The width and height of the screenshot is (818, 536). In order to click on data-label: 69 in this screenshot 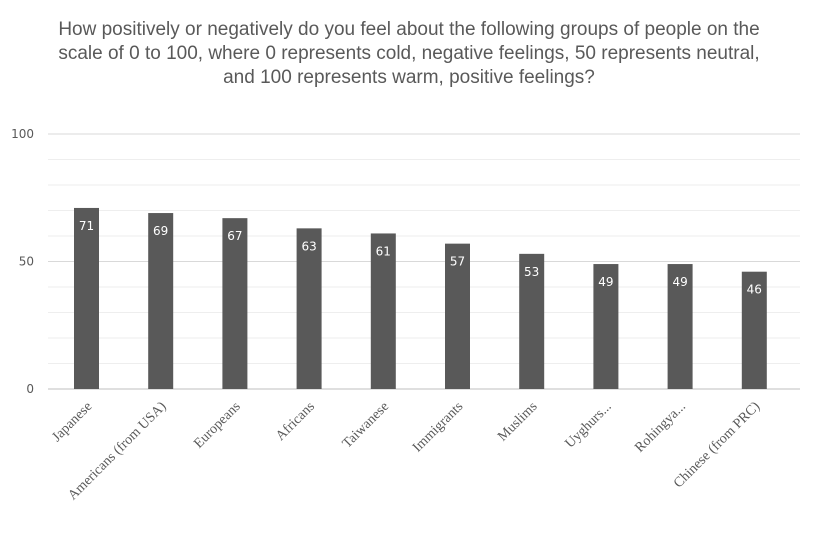, I will do `click(160, 231)`.